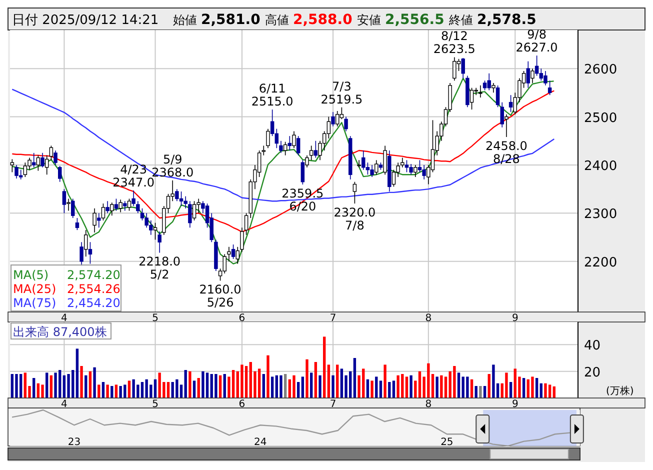 The width and height of the screenshot is (653, 470). Describe the element at coordinates (272, 95) in the screenshot. I see `annotation: 6/11 2515.0` at that location.